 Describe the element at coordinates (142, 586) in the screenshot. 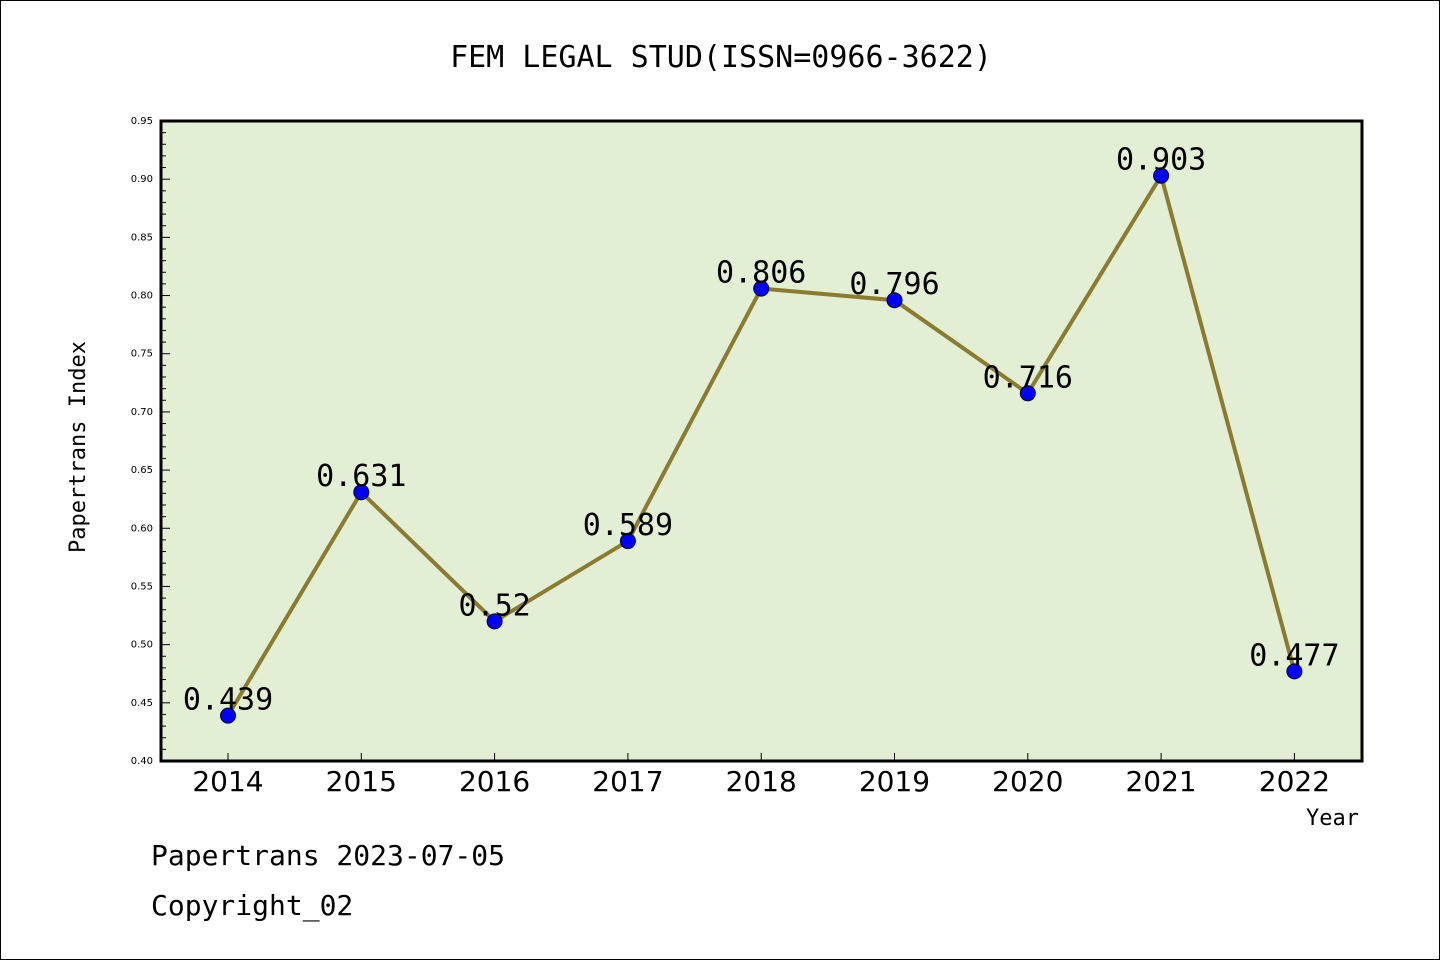

I see `y-tick-label: 0.55` at that location.